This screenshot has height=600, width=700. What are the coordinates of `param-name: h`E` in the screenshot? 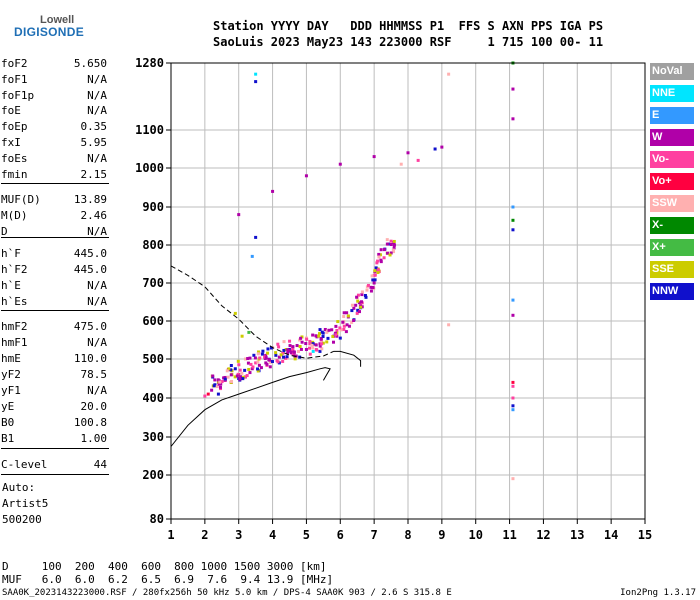 It's located at (11, 285).